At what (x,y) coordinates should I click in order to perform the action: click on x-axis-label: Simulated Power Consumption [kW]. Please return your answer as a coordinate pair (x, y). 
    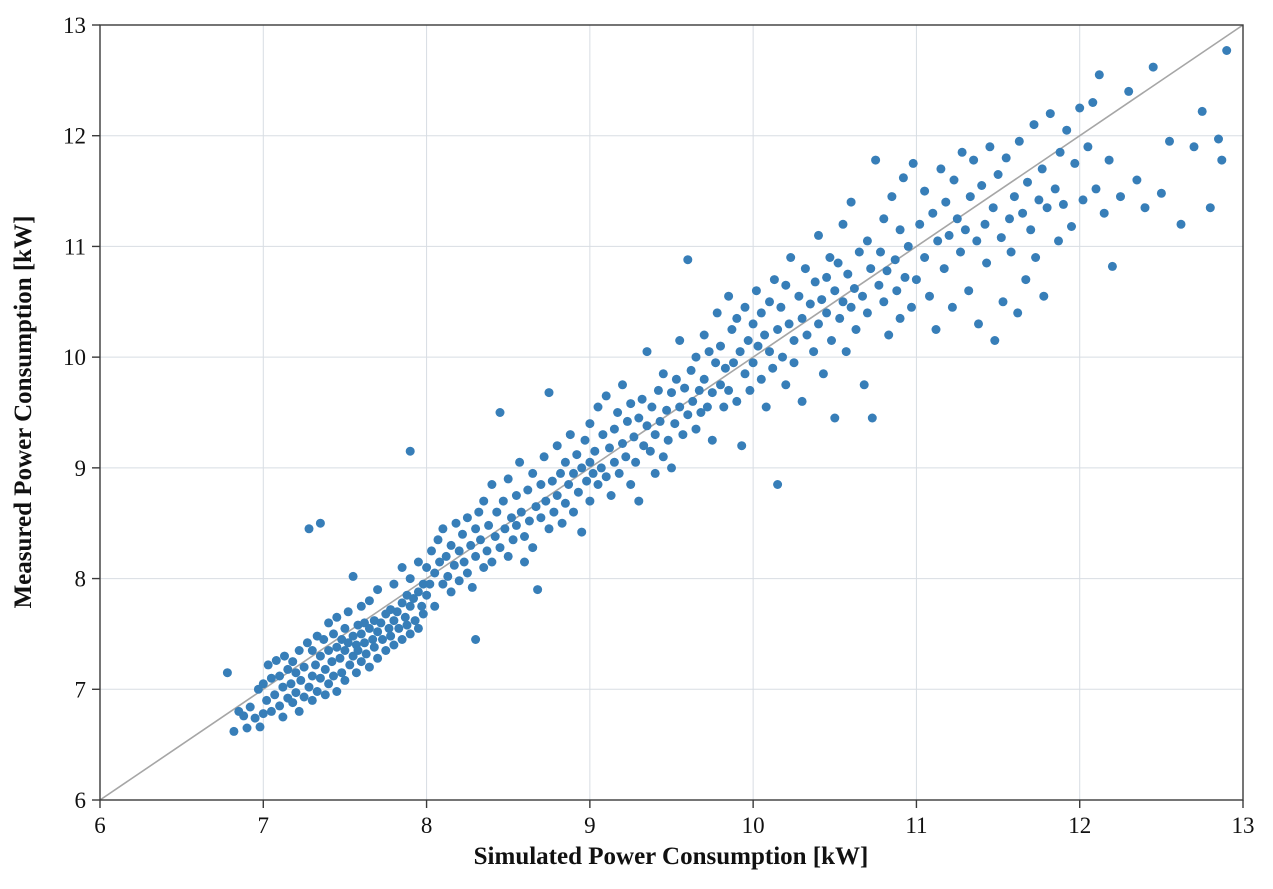
    Looking at the image, I should click on (671, 856).